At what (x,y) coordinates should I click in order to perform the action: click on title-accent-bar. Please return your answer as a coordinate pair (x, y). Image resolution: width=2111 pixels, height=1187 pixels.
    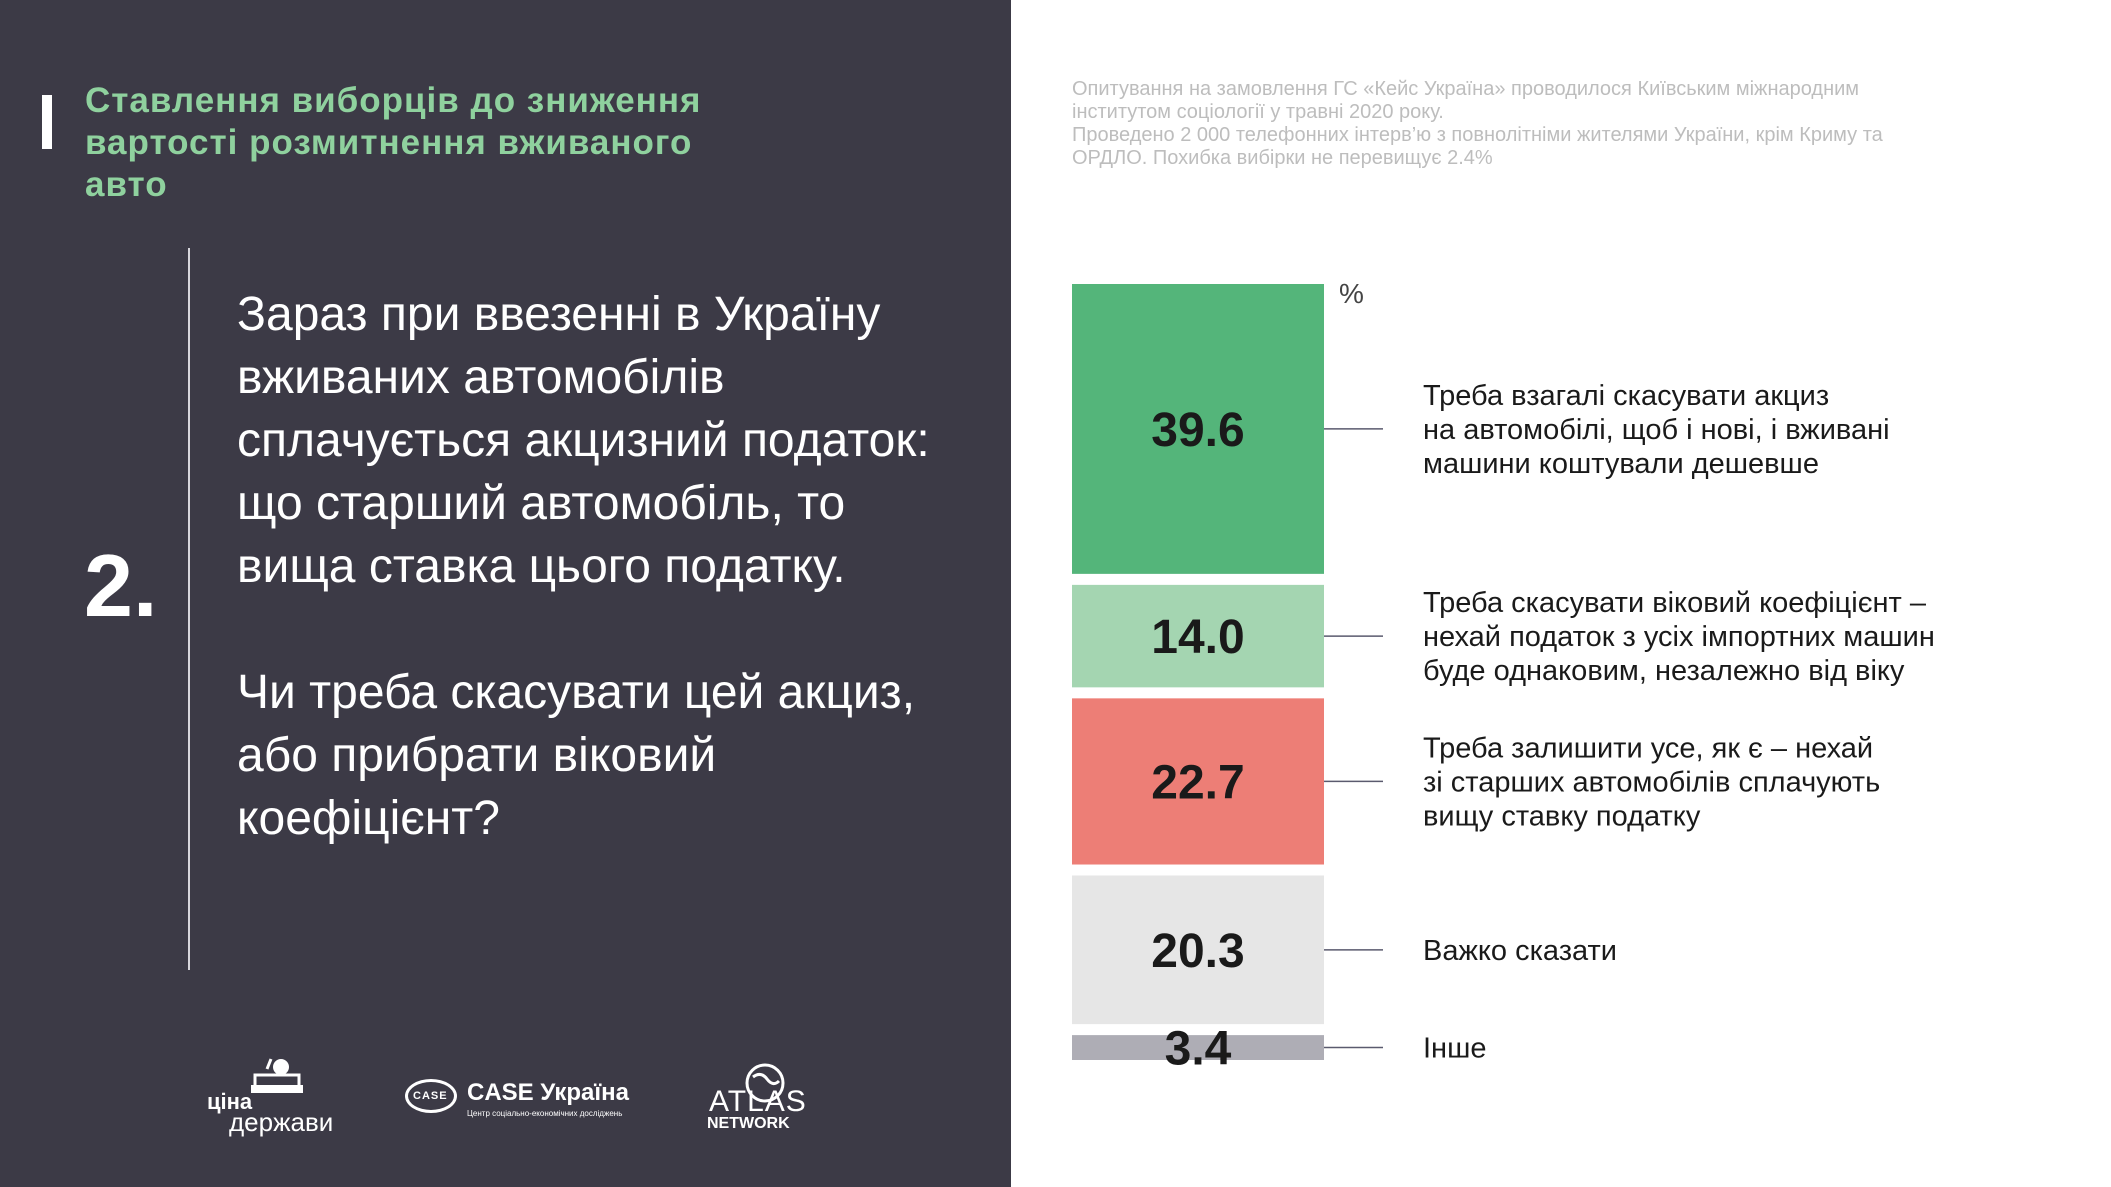
    Looking at the image, I should click on (47, 122).